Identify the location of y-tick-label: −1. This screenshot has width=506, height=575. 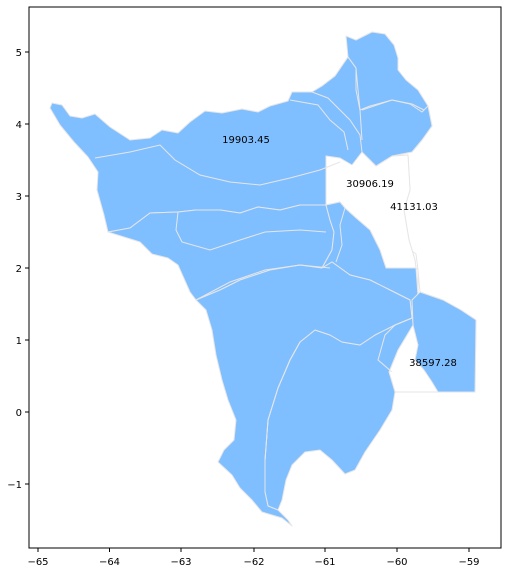
(14, 485).